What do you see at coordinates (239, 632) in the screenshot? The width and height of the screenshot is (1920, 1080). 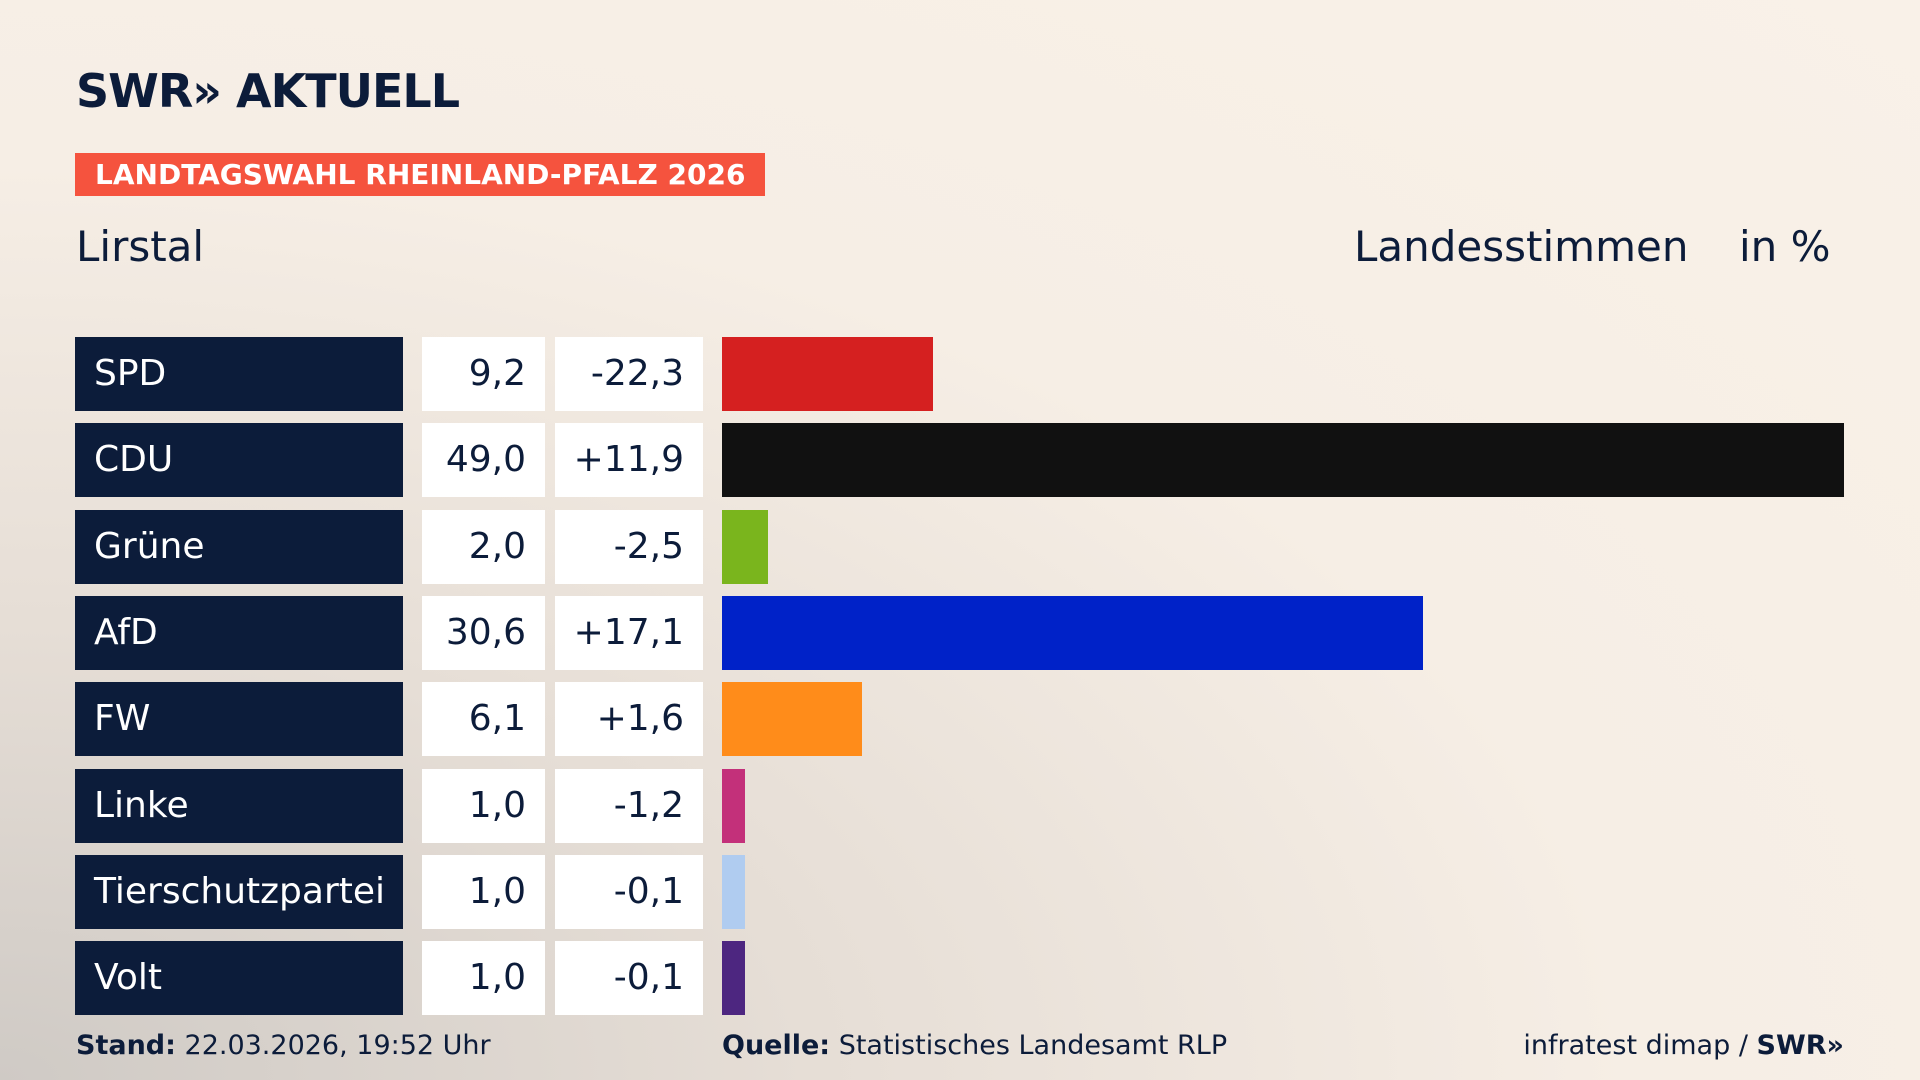 I see `party-label: AfD` at bounding box center [239, 632].